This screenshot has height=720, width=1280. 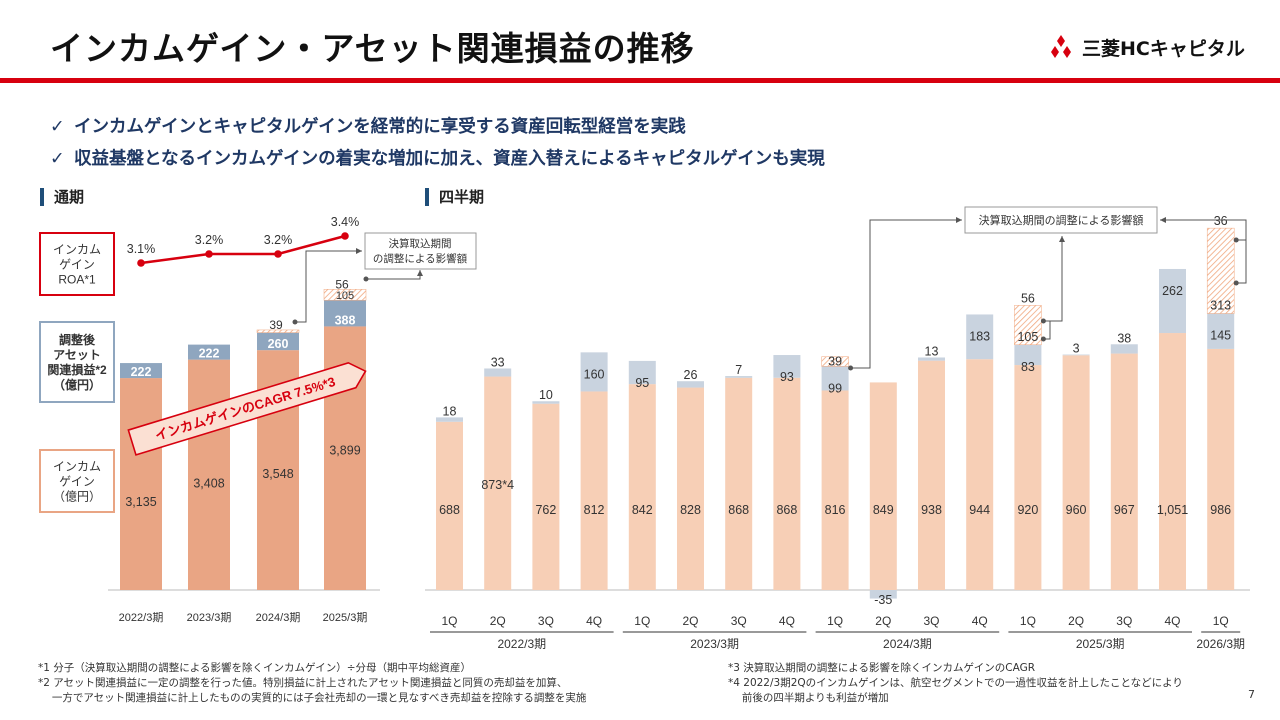 What do you see at coordinates (835, 510) in the screenshot?
I see `quarterly-income-label: 816` at bounding box center [835, 510].